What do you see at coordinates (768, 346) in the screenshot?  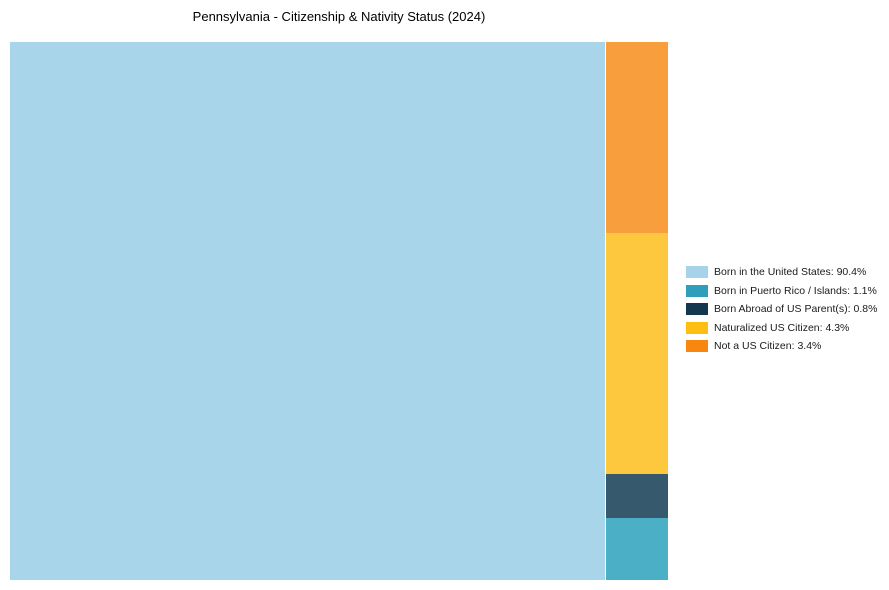 I see `legend-label: Not a US Citizen: 3.4%` at bounding box center [768, 346].